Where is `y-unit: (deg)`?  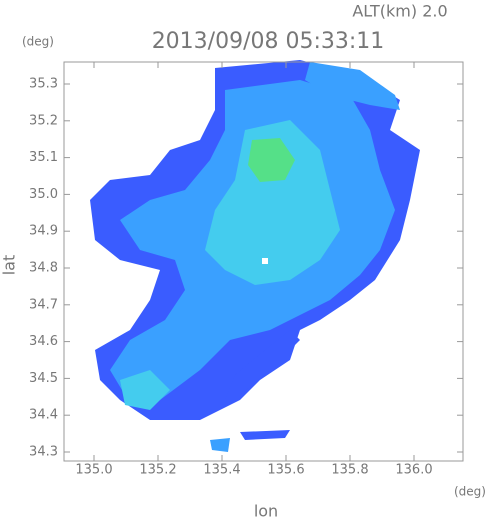
y-unit: (deg) is located at coordinates (38, 42).